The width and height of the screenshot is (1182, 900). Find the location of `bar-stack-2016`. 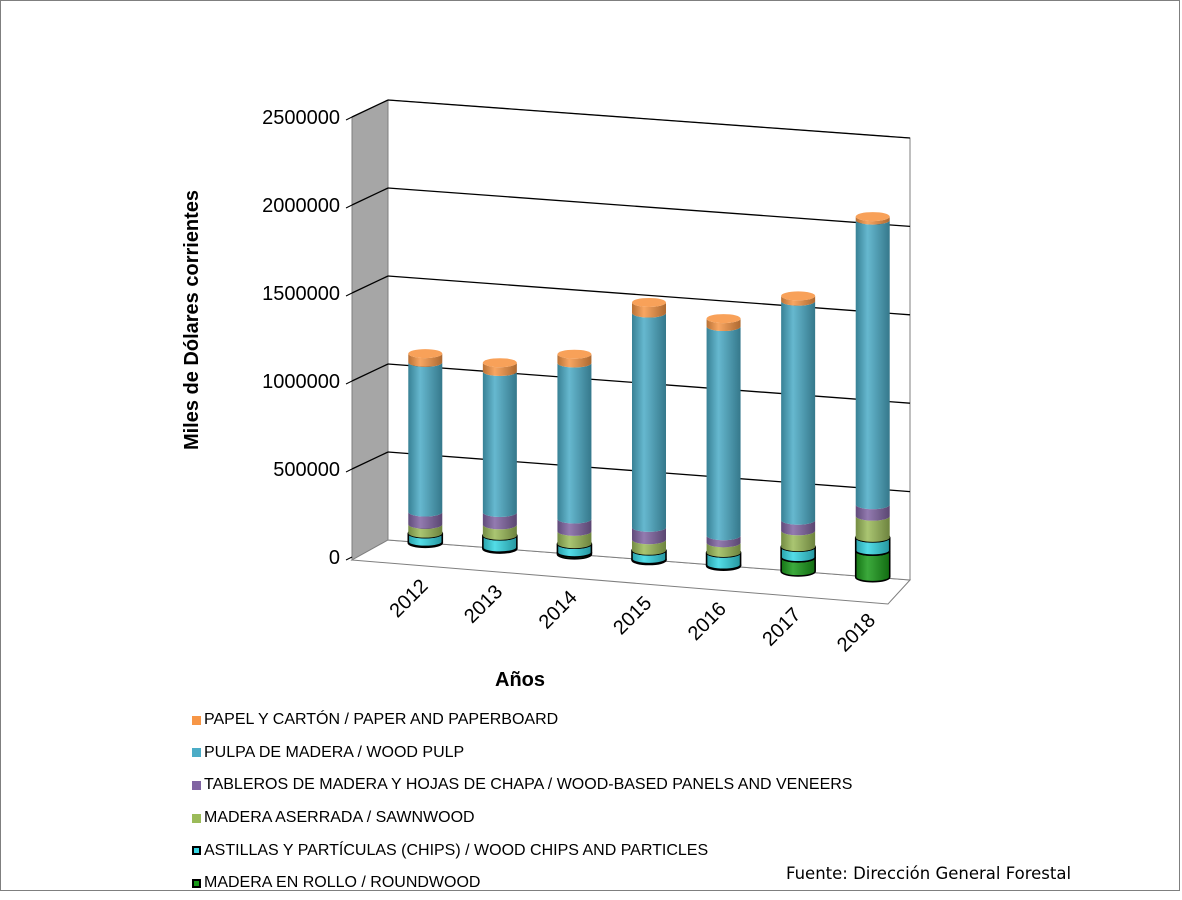

bar-stack-2016 is located at coordinates (723, 443).